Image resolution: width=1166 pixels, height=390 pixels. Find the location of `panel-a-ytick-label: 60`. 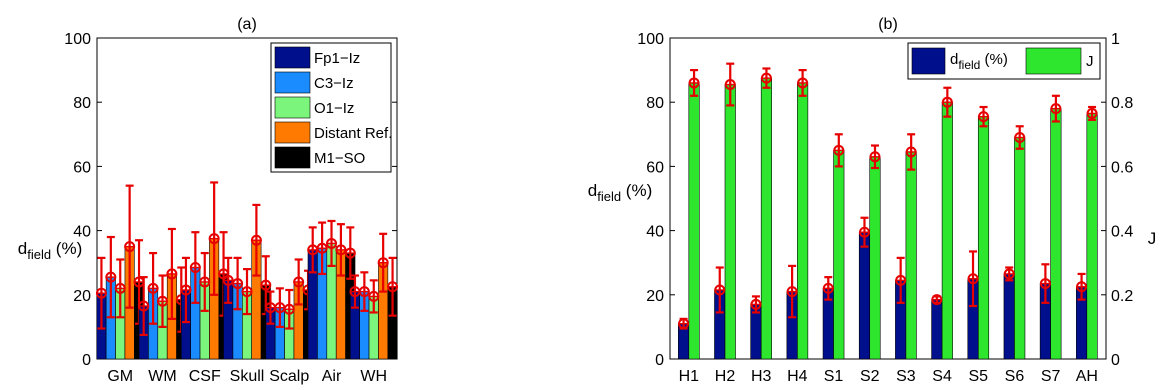

panel-a-ytick-label: 60 is located at coordinates (82, 167).